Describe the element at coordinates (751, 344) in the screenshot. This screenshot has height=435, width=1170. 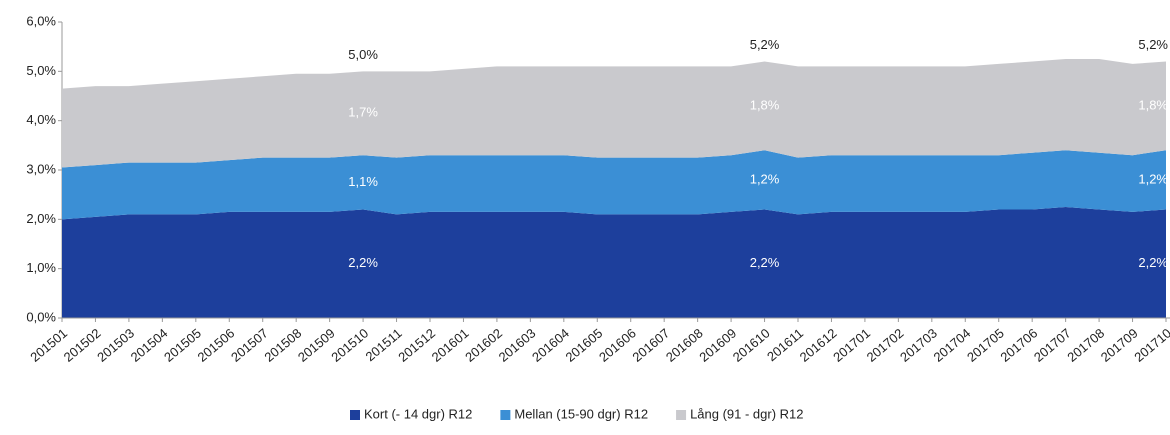
I see `x-tick-label: 201610` at that location.